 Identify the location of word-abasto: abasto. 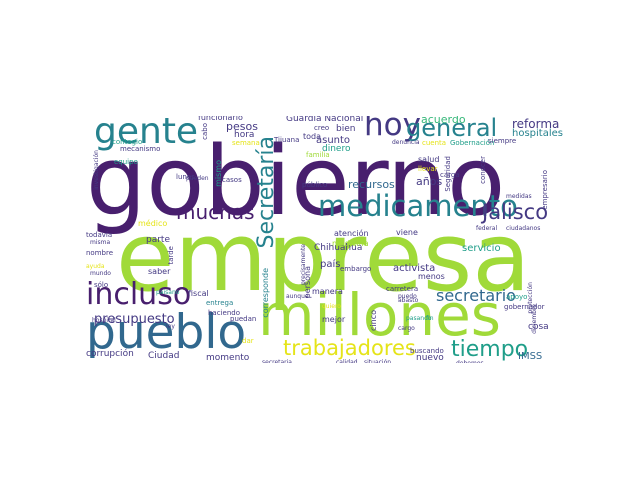
(408, 300).